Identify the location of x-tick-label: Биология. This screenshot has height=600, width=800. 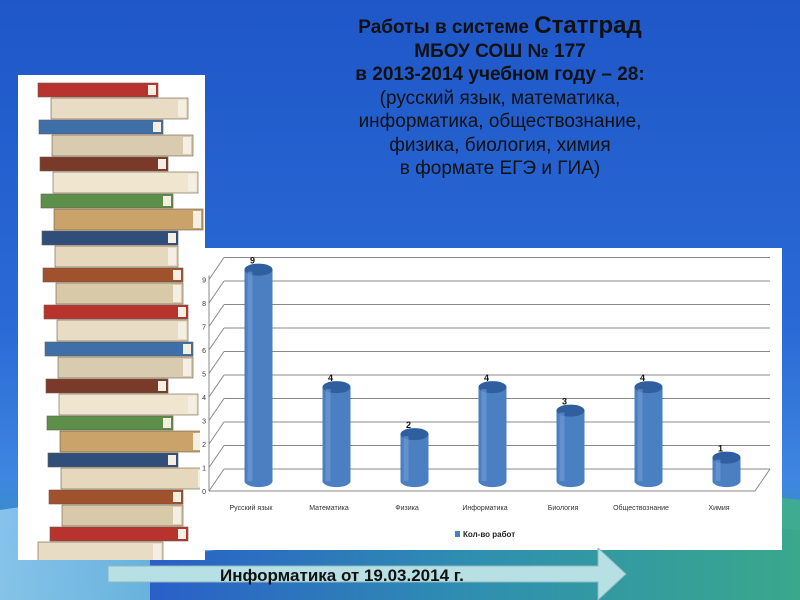
(563, 508).